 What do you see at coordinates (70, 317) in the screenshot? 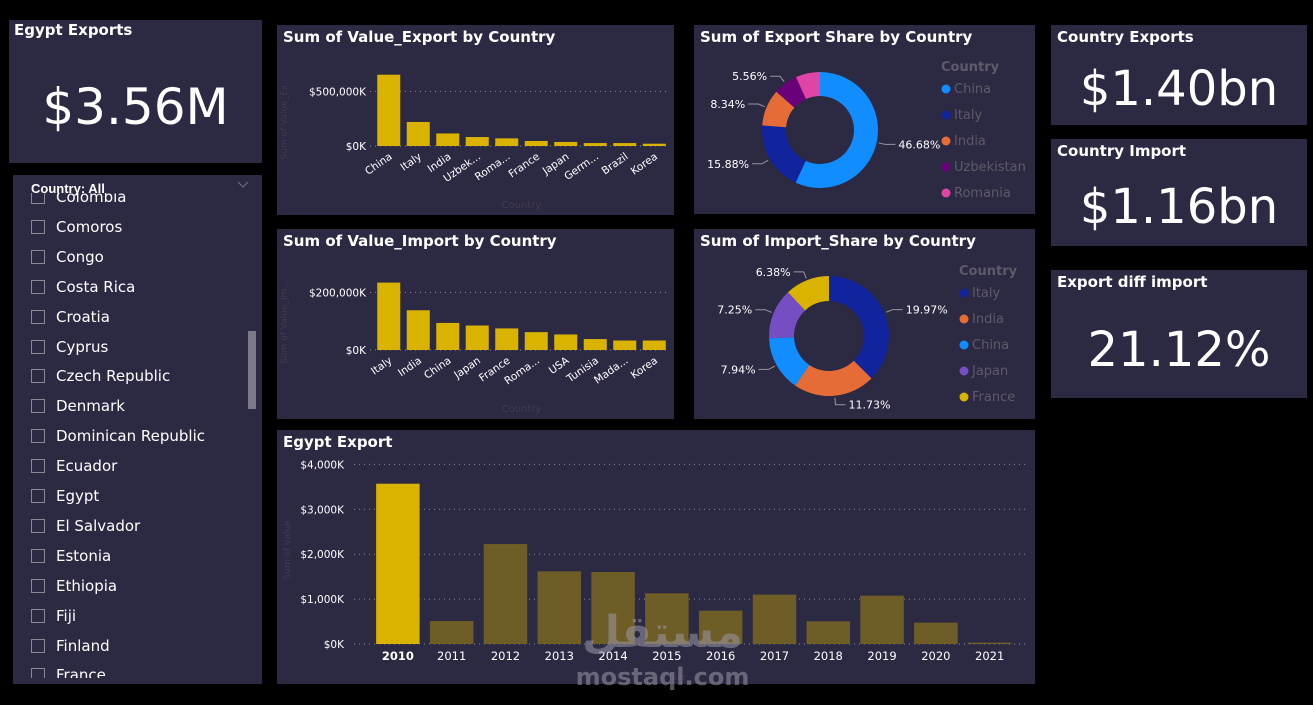
I see `slicer-item: Croatia` at bounding box center [70, 317].